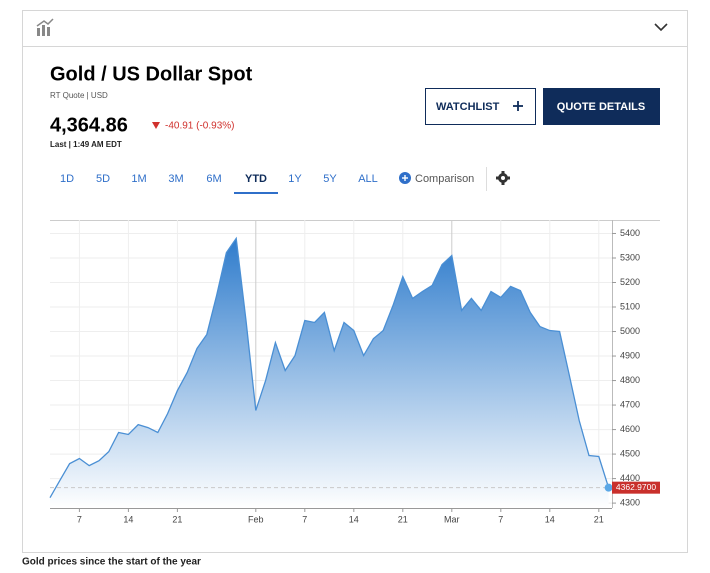 This screenshot has width=710, height=573. What do you see at coordinates (368, 179) in the screenshot?
I see `range-tab: ALL` at bounding box center [368, 179].